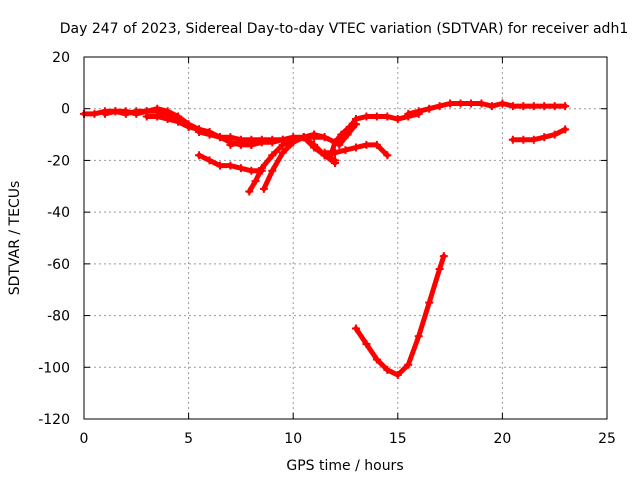 This screenshot has height=480, width=640. Describe the element at coordinates (61, 58) in the screenshot. I see `y-tick-label: 20` at that location.